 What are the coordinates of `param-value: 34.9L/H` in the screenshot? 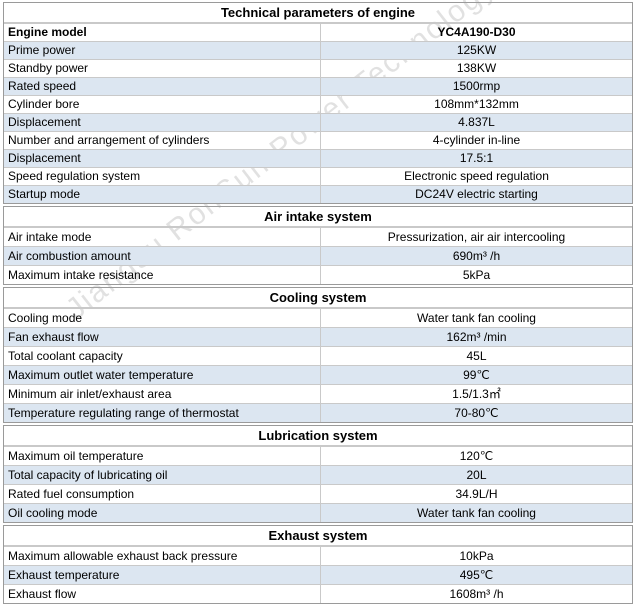 It's located at (476, 494).